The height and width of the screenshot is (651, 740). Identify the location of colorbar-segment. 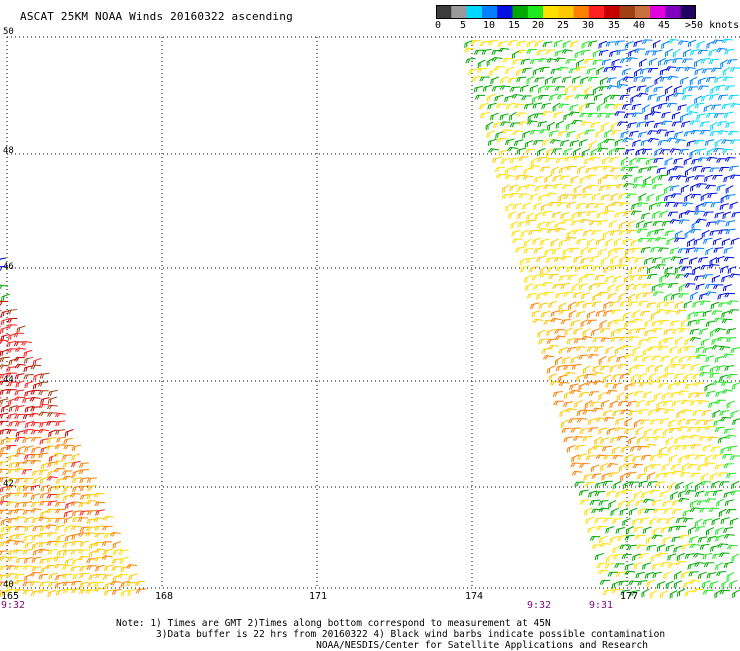
(582, 12).